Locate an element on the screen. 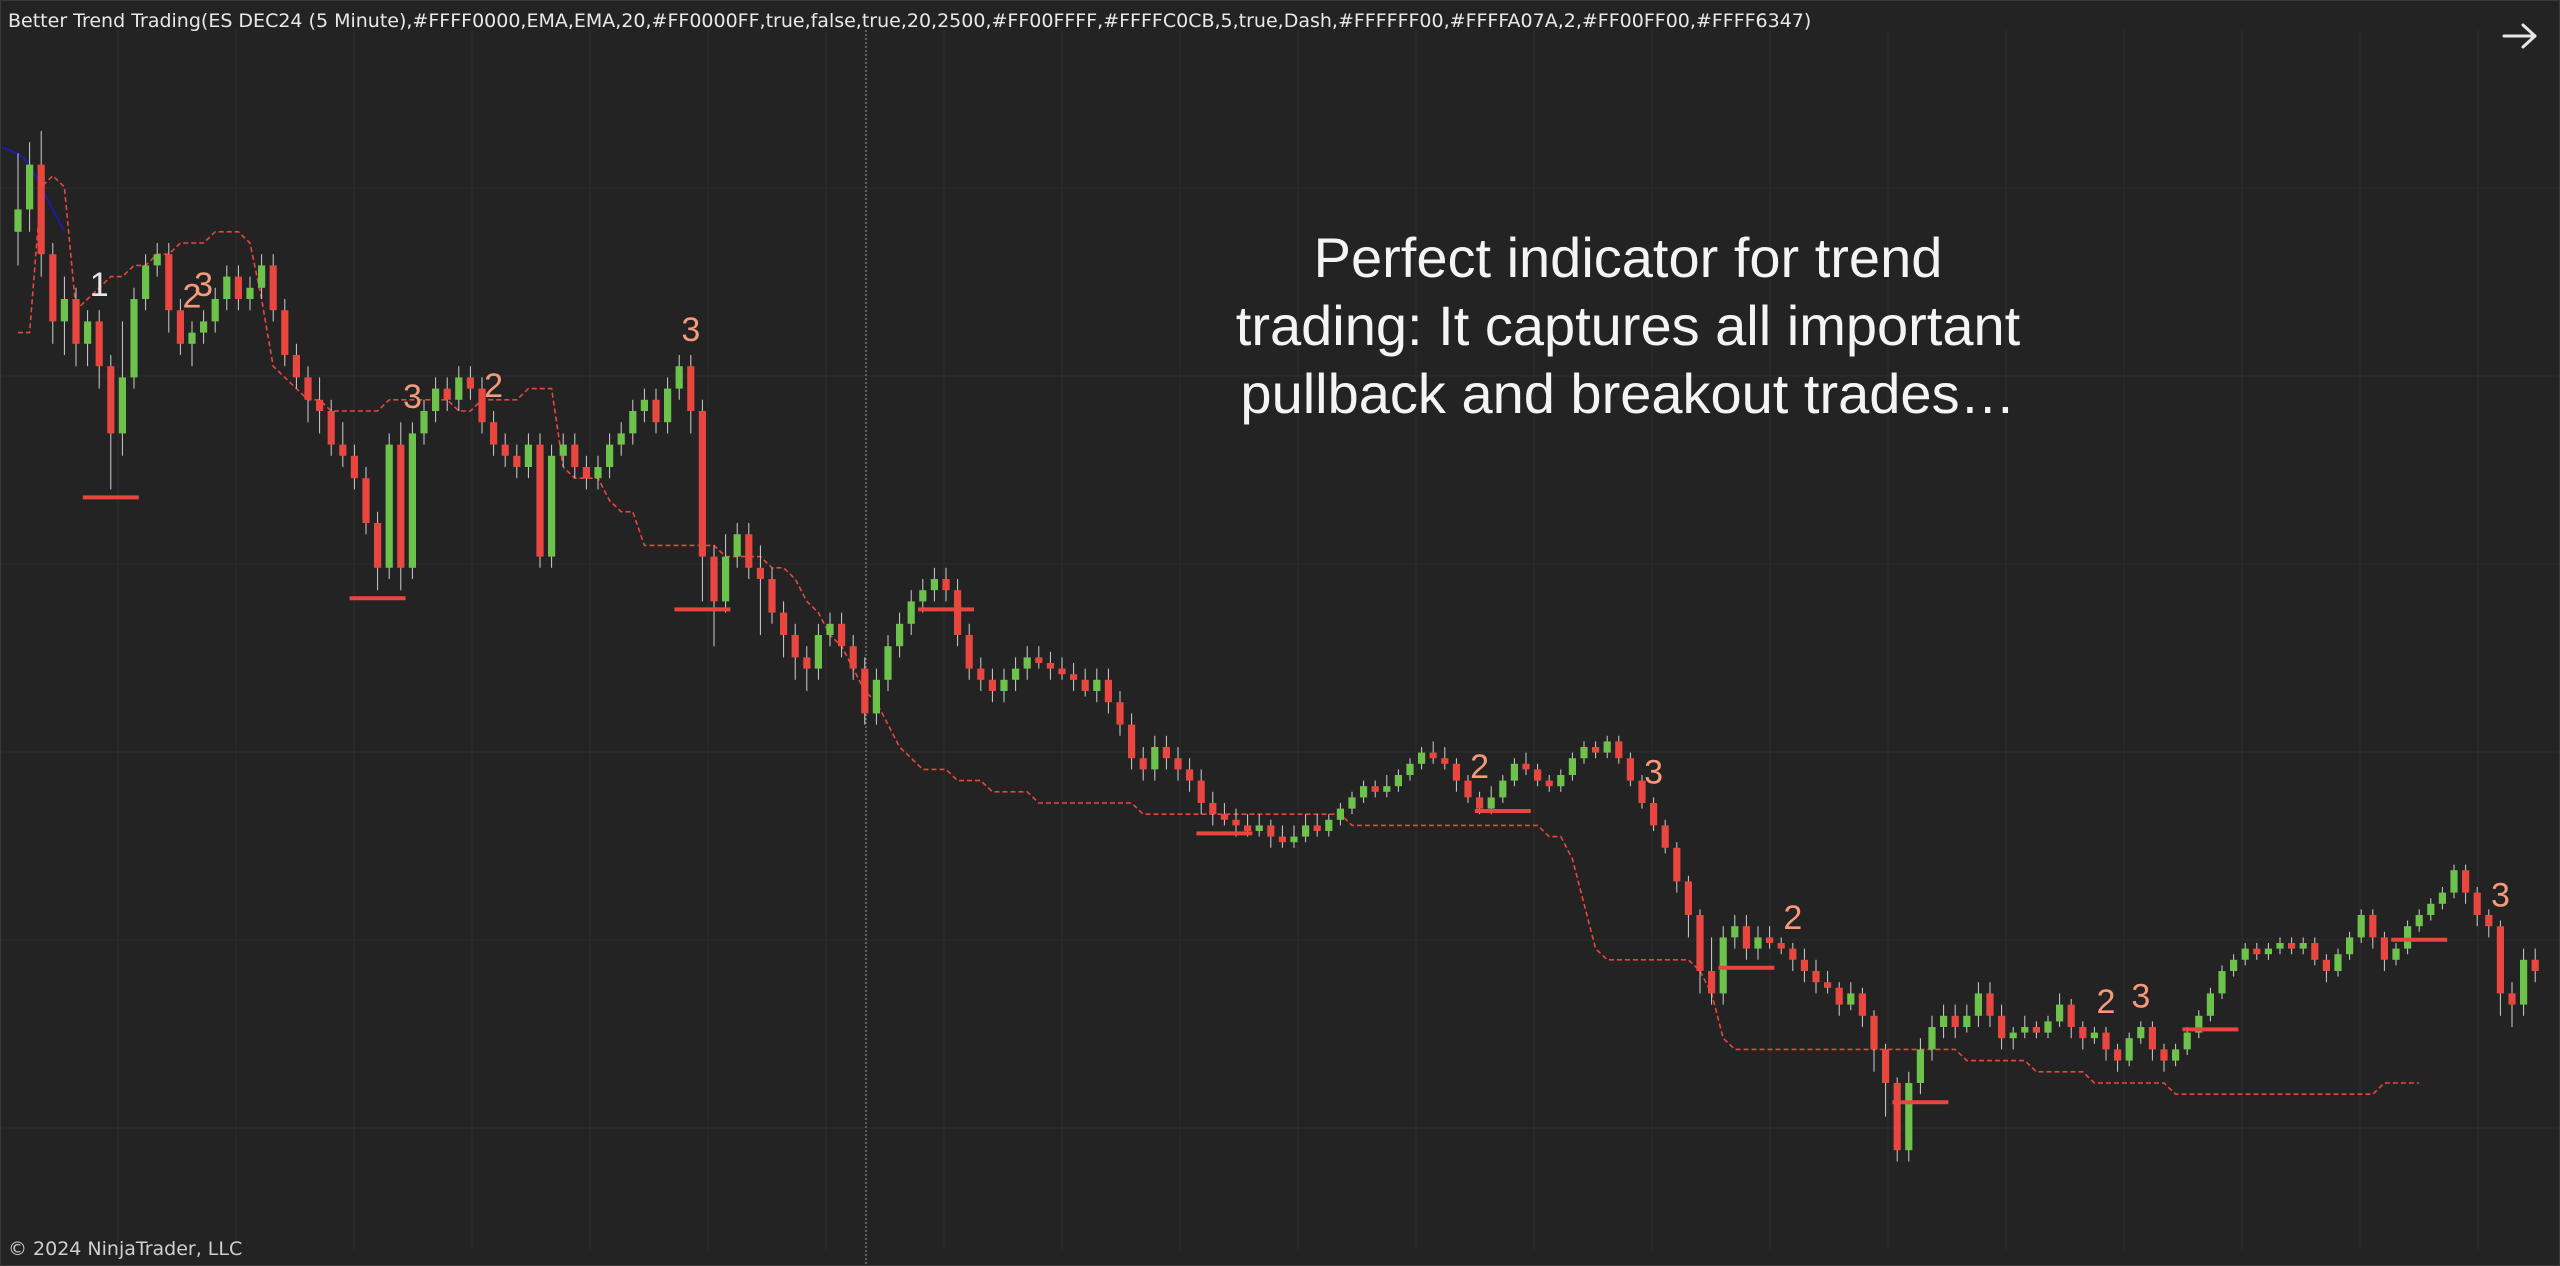 The height and width of the screenshot is (1266, 2560). navigate-arrow-button is located at coordinates (2520, 36).